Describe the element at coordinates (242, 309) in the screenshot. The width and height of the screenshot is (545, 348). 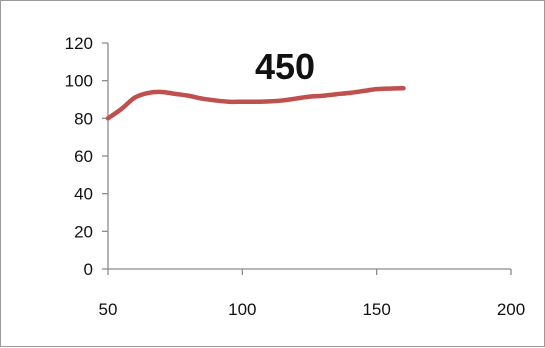
I see `x-tick-label: 100` at that location.